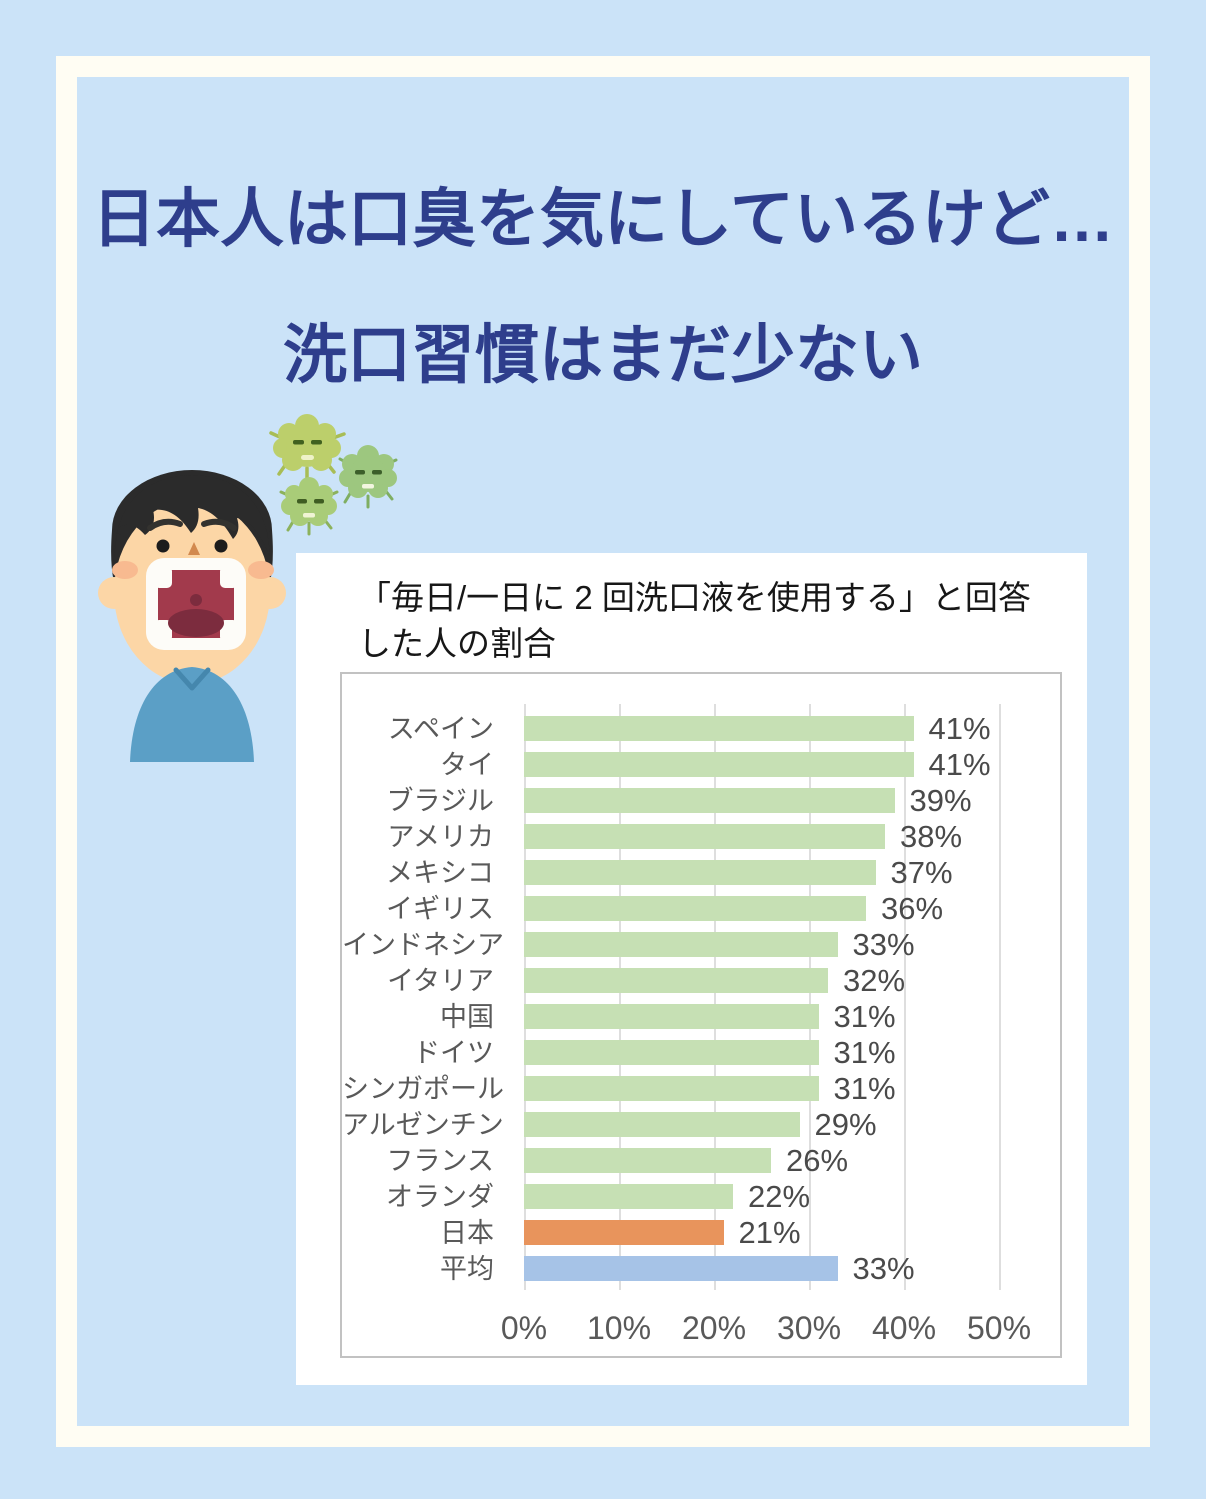 This screenshot has height=1499, width=1206. Describe the element at coordinates (440, 837) in the screenshot. I see `category-label: アメリカ` at that location.